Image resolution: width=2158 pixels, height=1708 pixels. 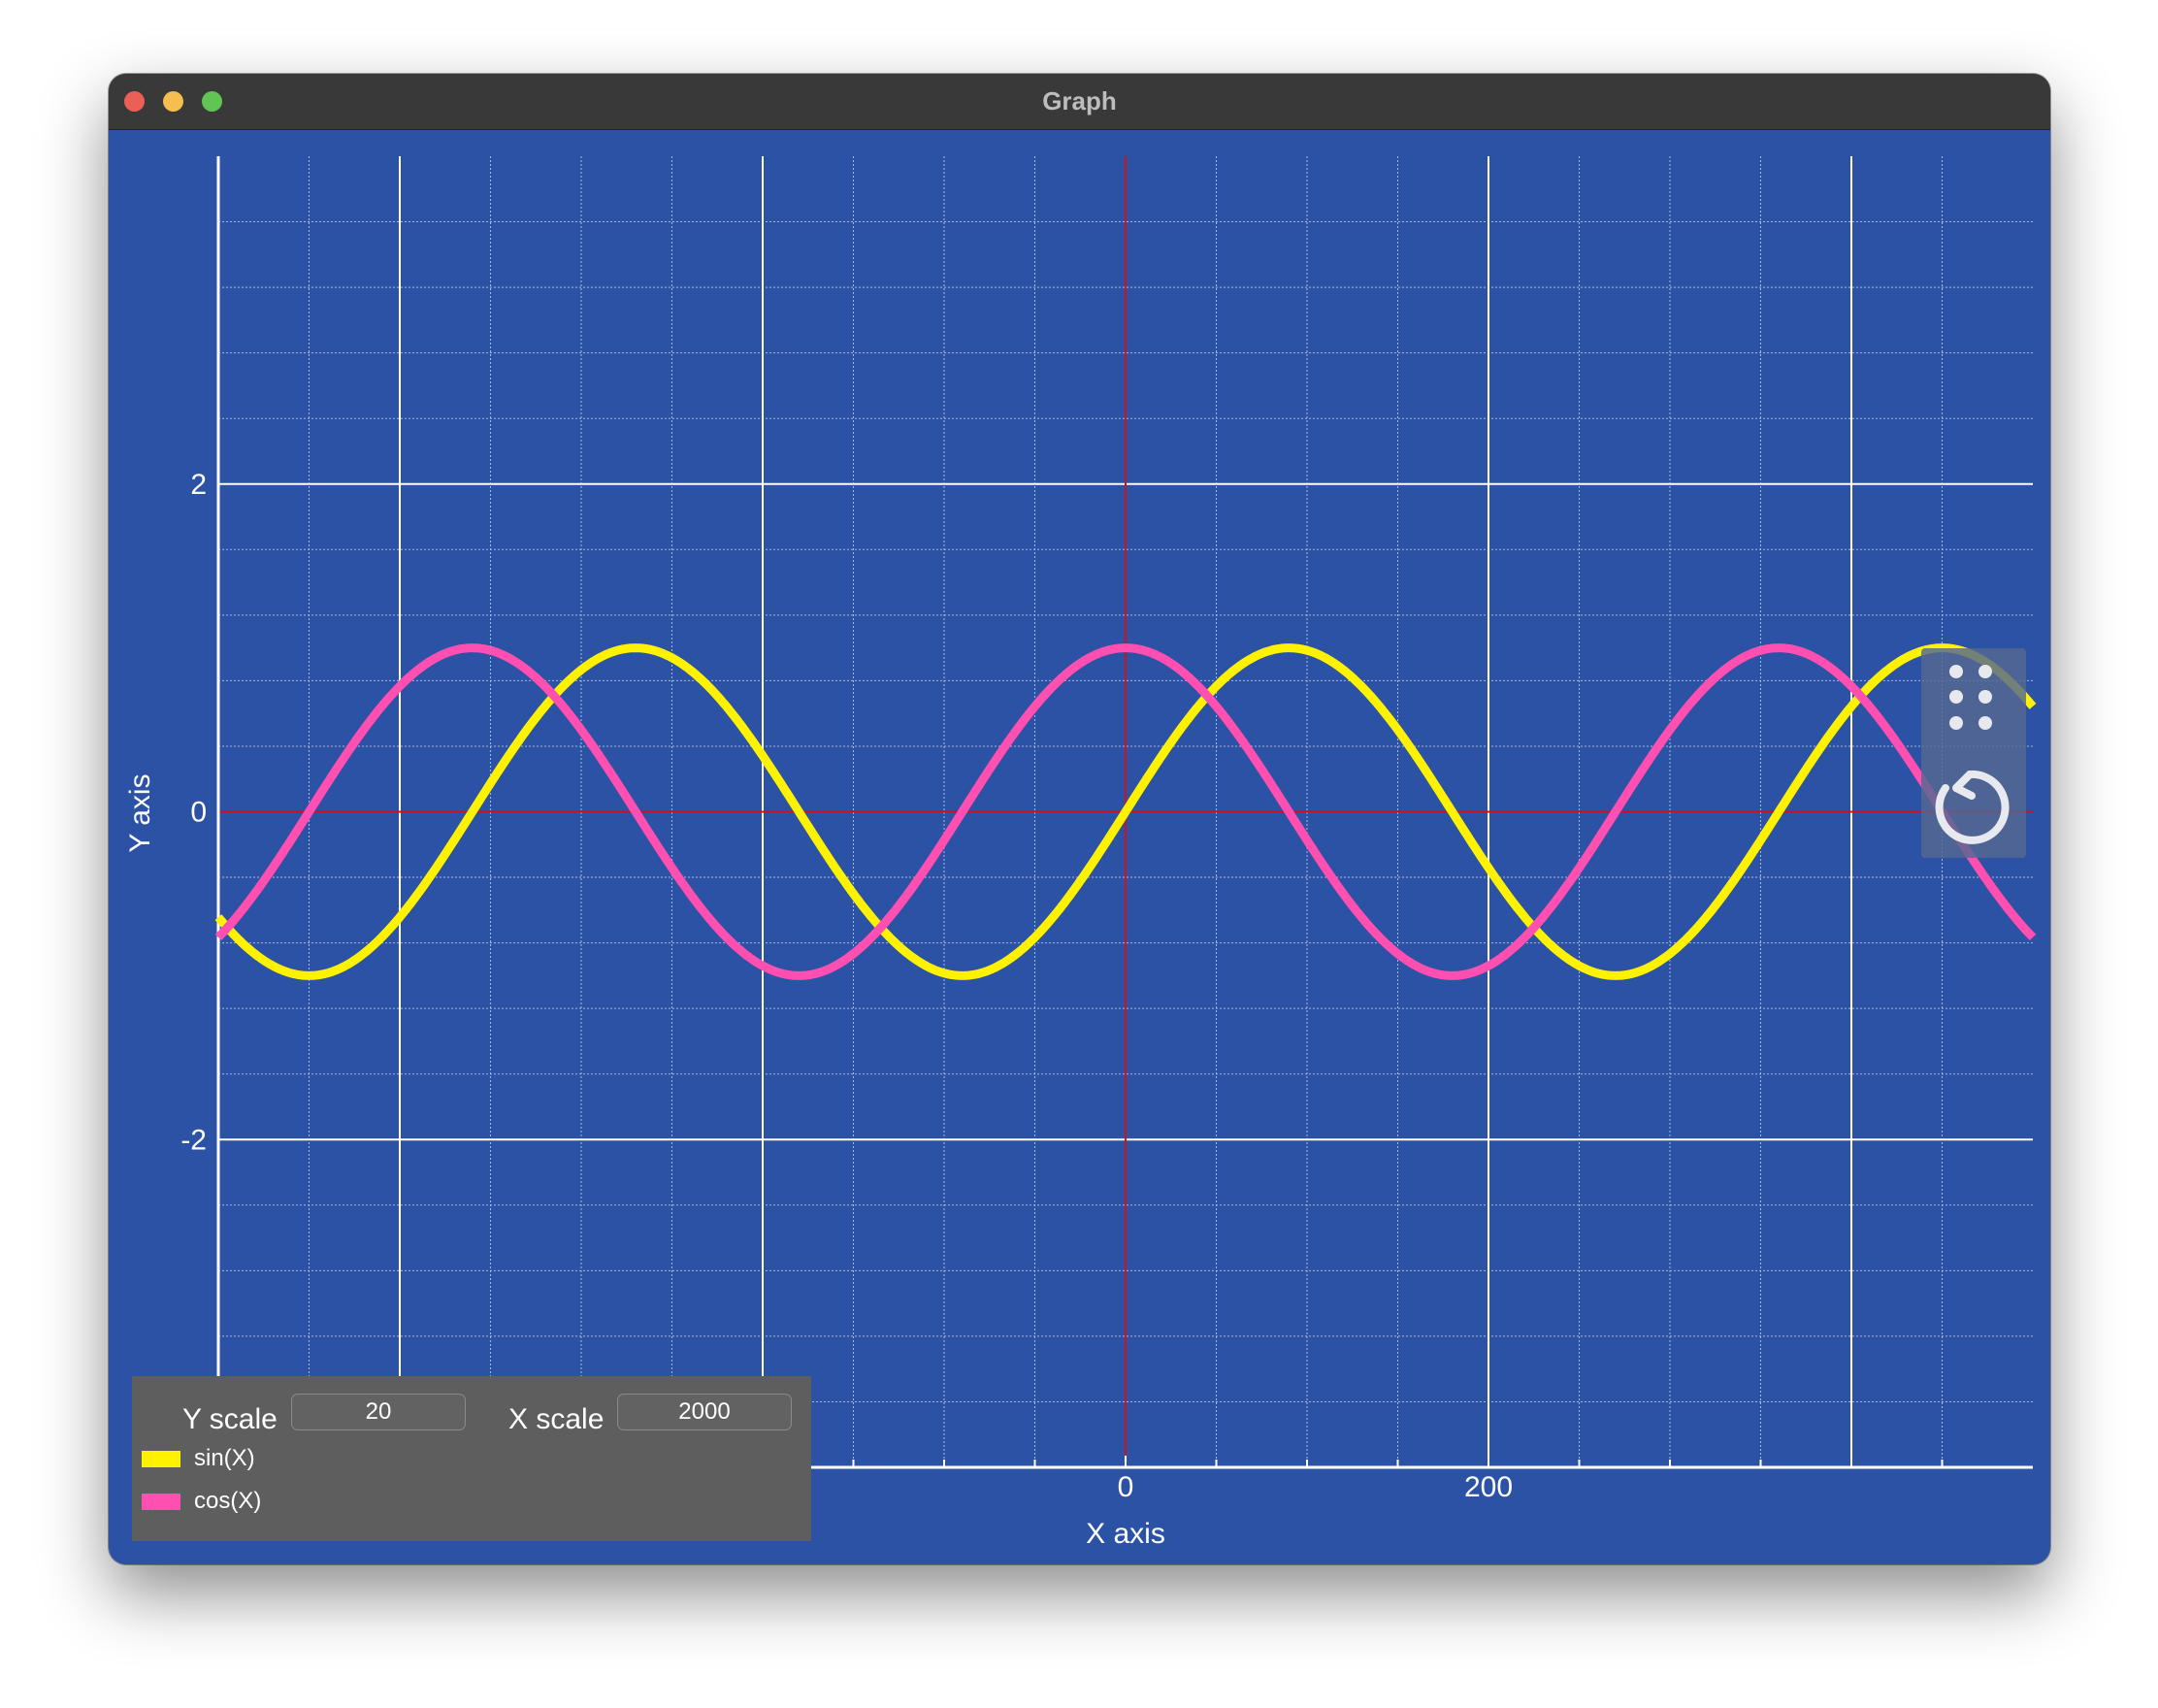 I want to click on x-tick-label: 200, so click(x=1488, y=1487).